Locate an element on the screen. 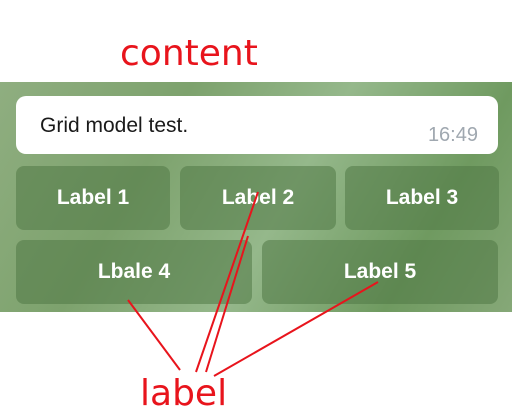  keyboard-button-label-4: Lbale 4 is located at coordinates (134, 272).